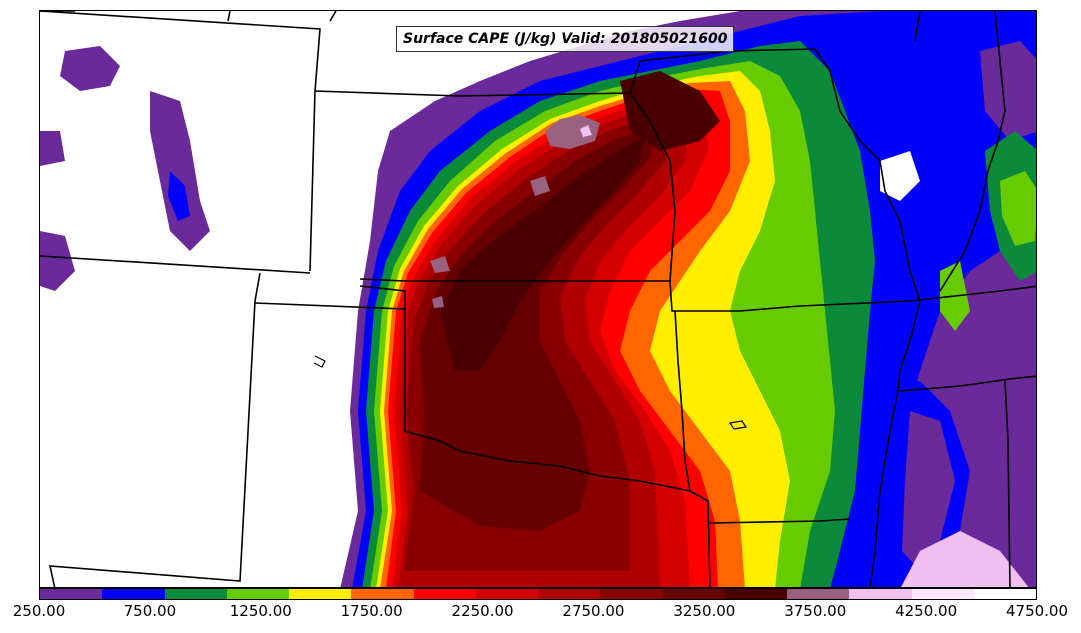  What do you see at coordinates (39, 611) in the screenshot?
I see `colorbar-tick-label: 250.00` at bounding box center [39, 611].